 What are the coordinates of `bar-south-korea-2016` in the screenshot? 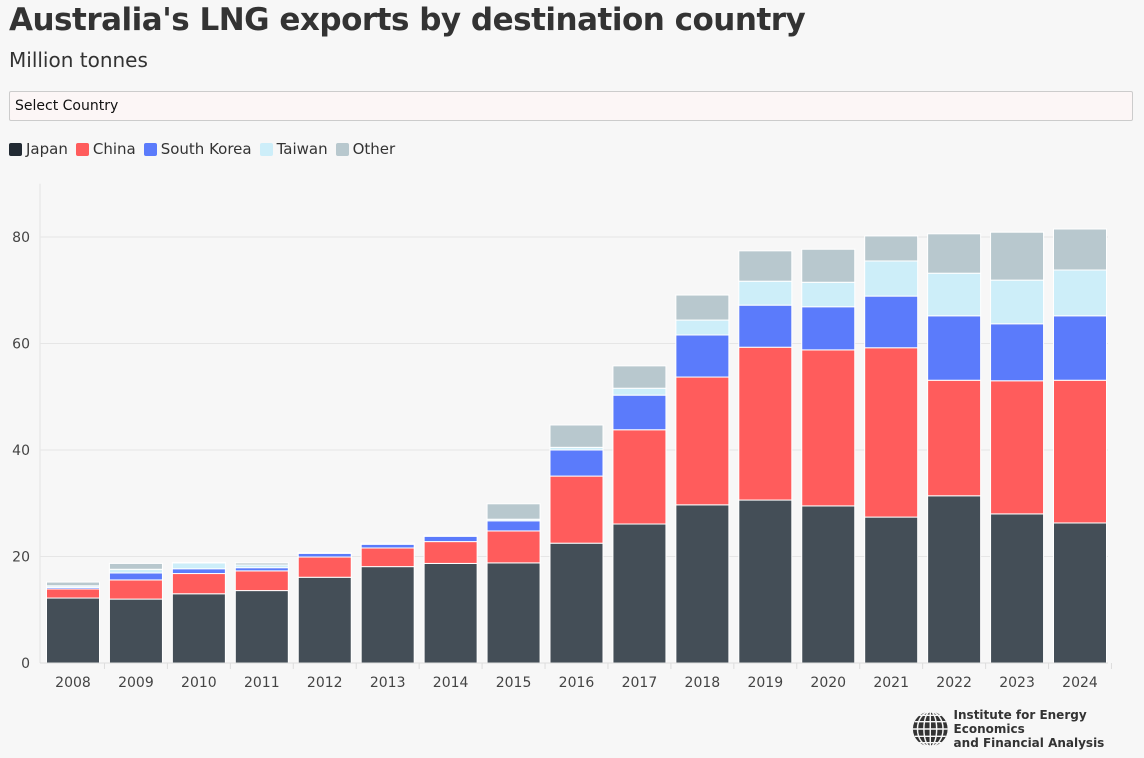 It's located at (576, 463).